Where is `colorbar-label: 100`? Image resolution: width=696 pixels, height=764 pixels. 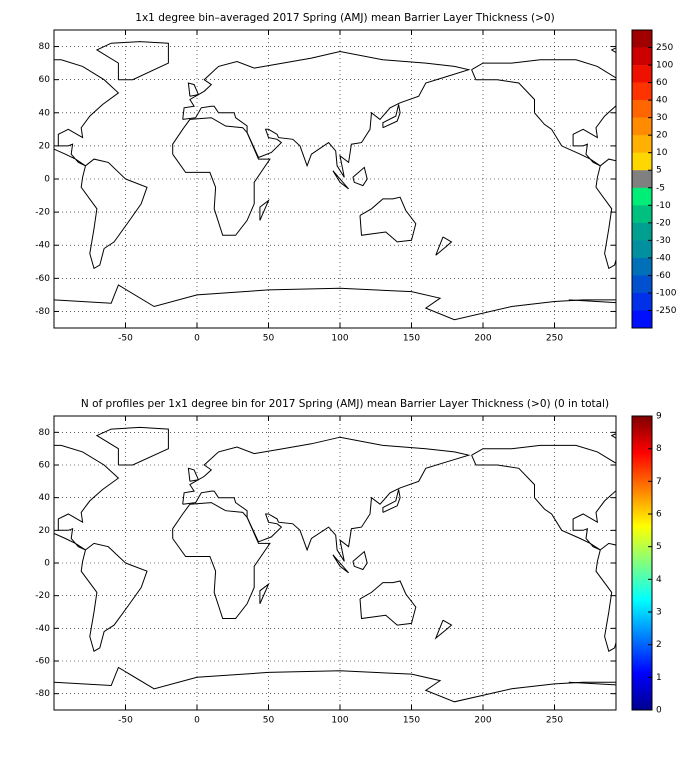
colorbar-label: 100 is located at coordinates (664, 66).